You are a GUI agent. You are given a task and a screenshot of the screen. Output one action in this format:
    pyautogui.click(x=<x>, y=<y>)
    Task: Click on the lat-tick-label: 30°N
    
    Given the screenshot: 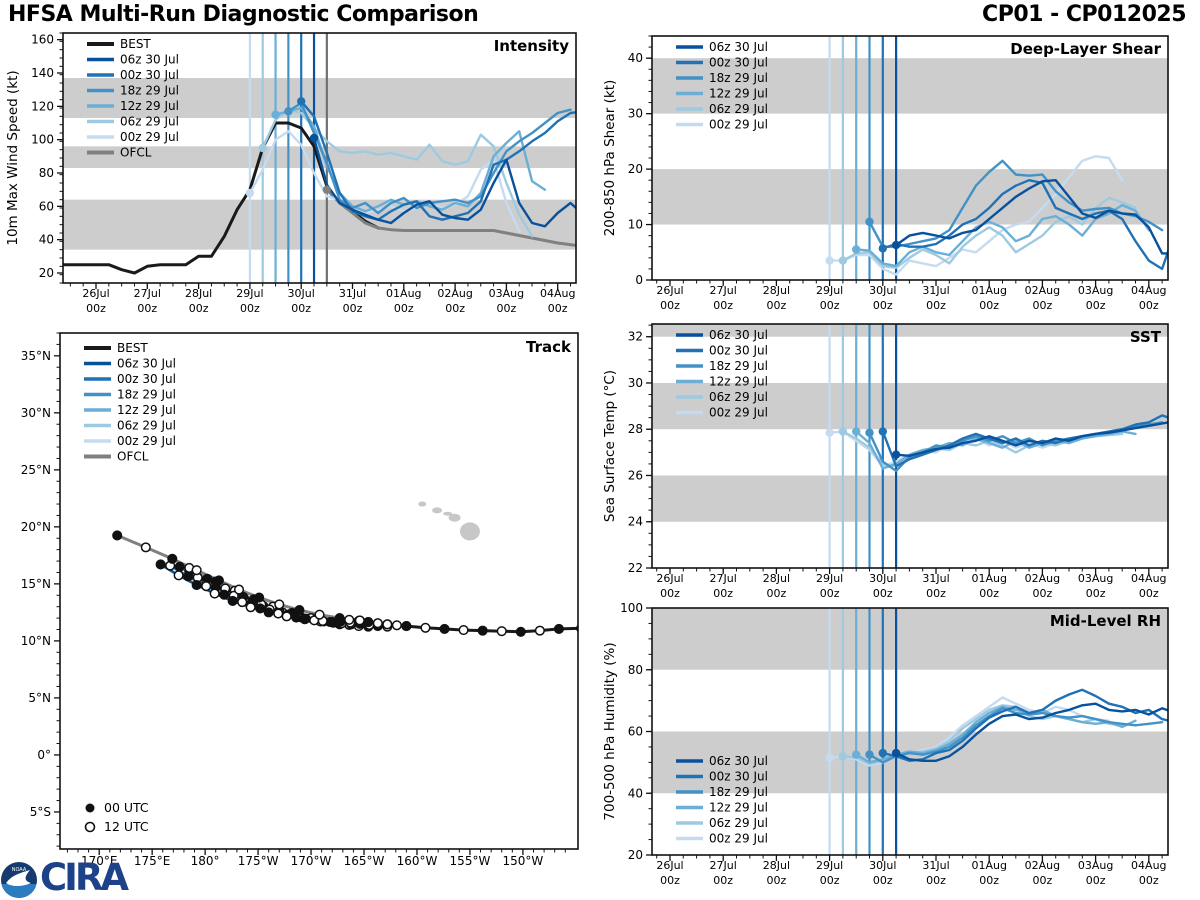 What is the action you would take?
    pyautogui.click(x=36, y=413)
    